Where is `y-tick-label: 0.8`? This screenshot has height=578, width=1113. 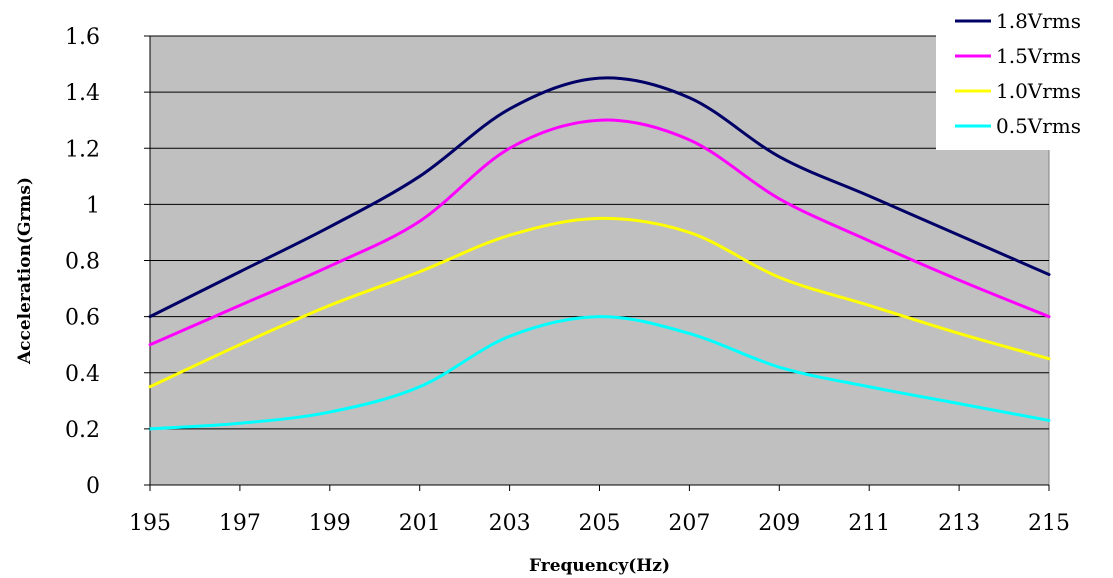
y-tick-label: 0.8 is located at coordinates (82, 262).